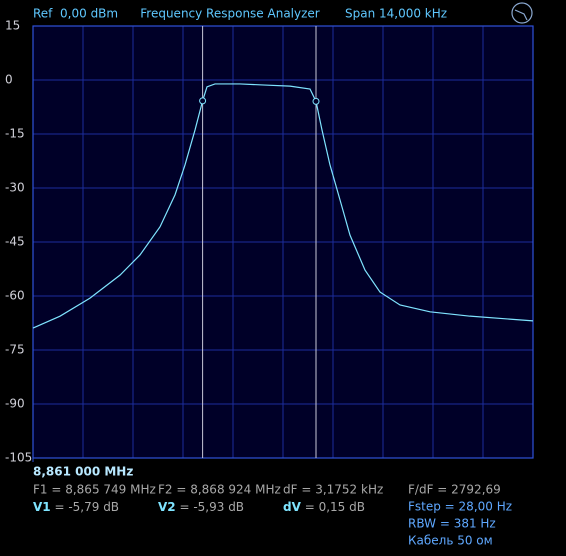 This screenshot has width=566, height=556. I want to click on icon-glyph, so click(521, 15).